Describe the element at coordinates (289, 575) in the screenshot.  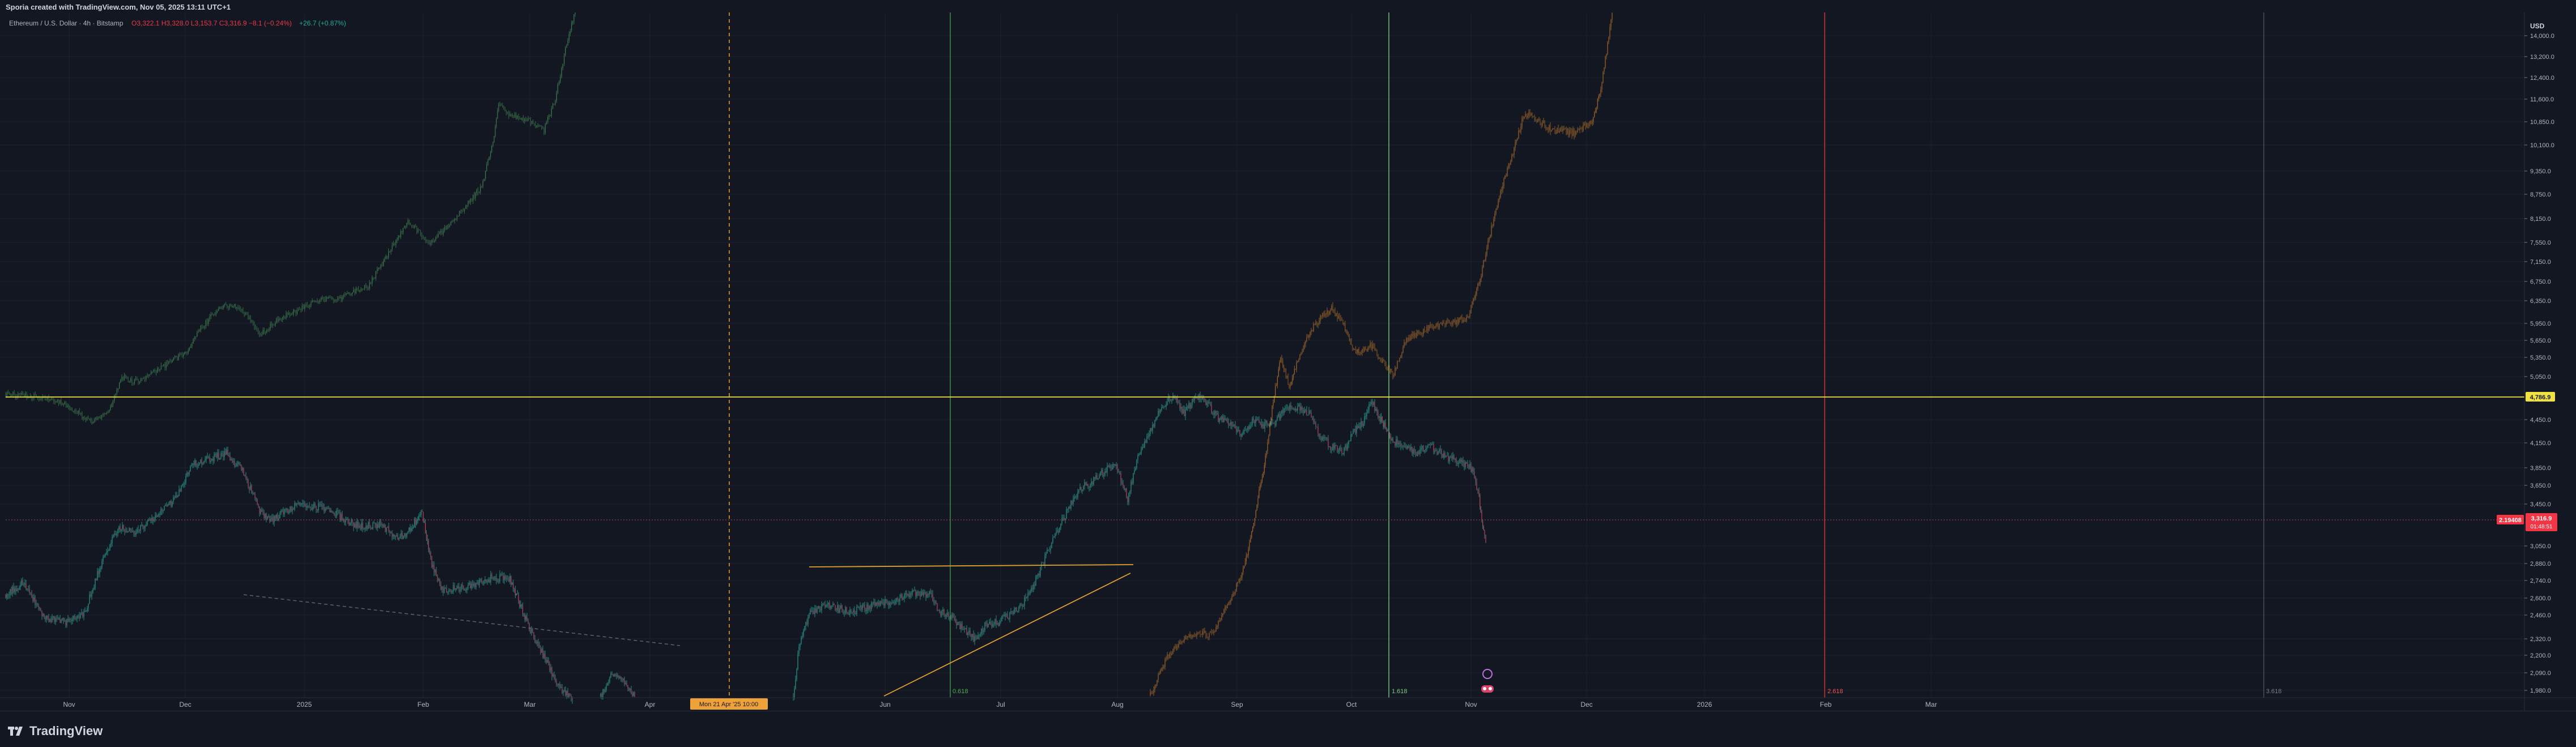
I see `main-price-candles-early` at that location.